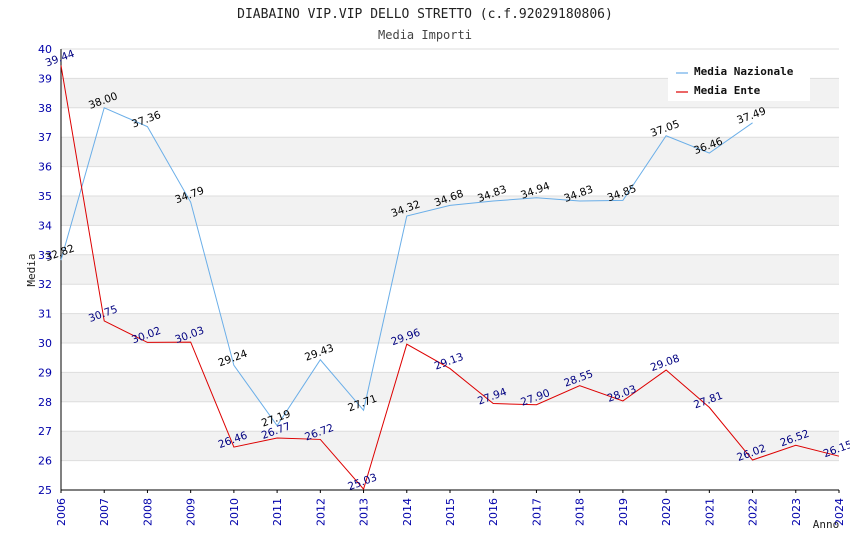  Describe the element at coordinates (753, 512) in the screenshot. I see `x-tick-label: 2022` at that location.